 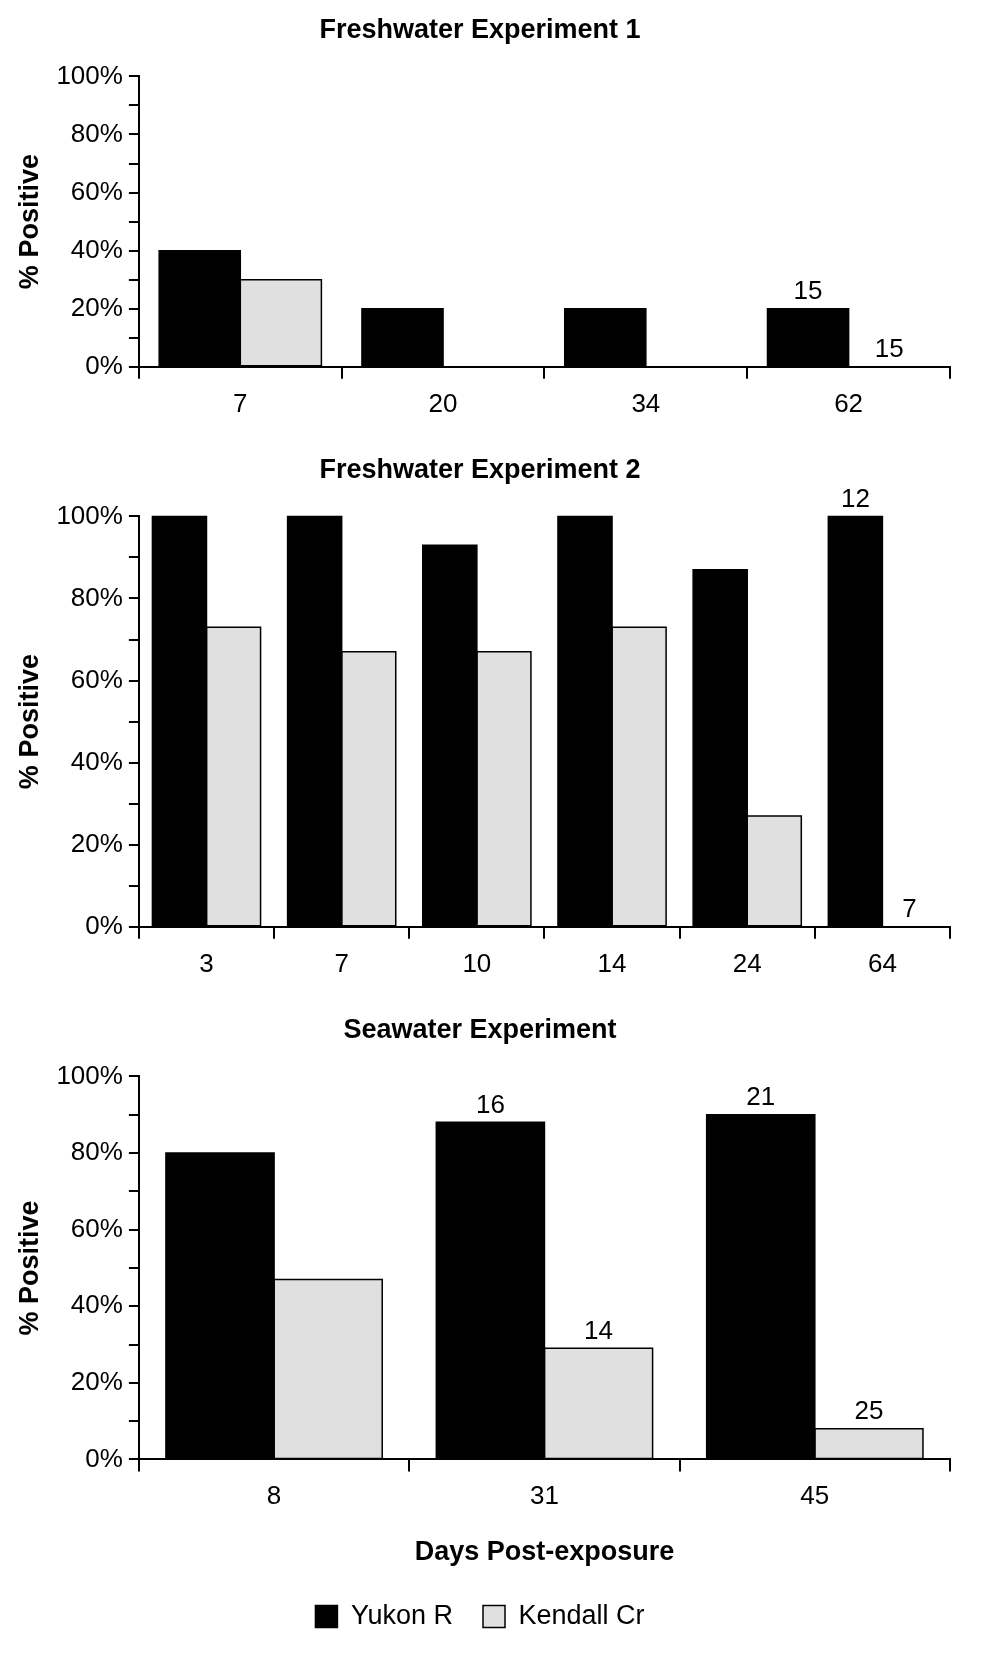 I want to click on legend-label: Yukon R, so click(x=402, y=1614).